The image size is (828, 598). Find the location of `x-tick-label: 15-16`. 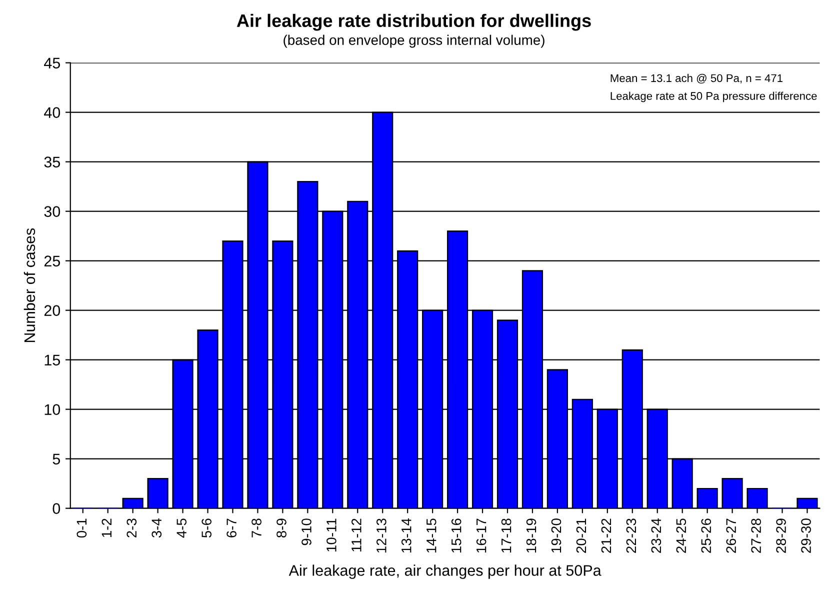

x-tick-label: 15-16 is located at coordinates (456, 535).